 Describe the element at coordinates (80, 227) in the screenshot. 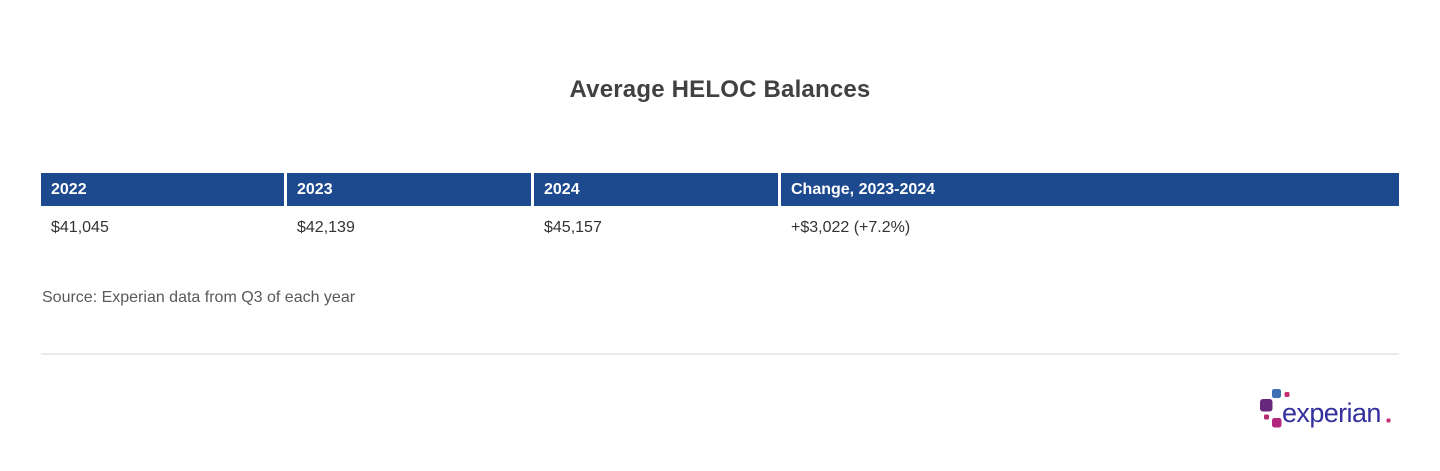

I see `cell-2022-balance: $41,045` at that location.